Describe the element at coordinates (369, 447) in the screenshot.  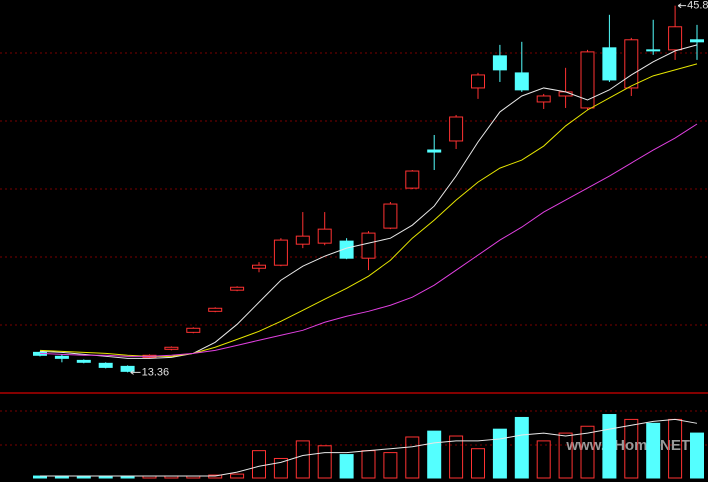
I see `volume-ma-line` at that location.